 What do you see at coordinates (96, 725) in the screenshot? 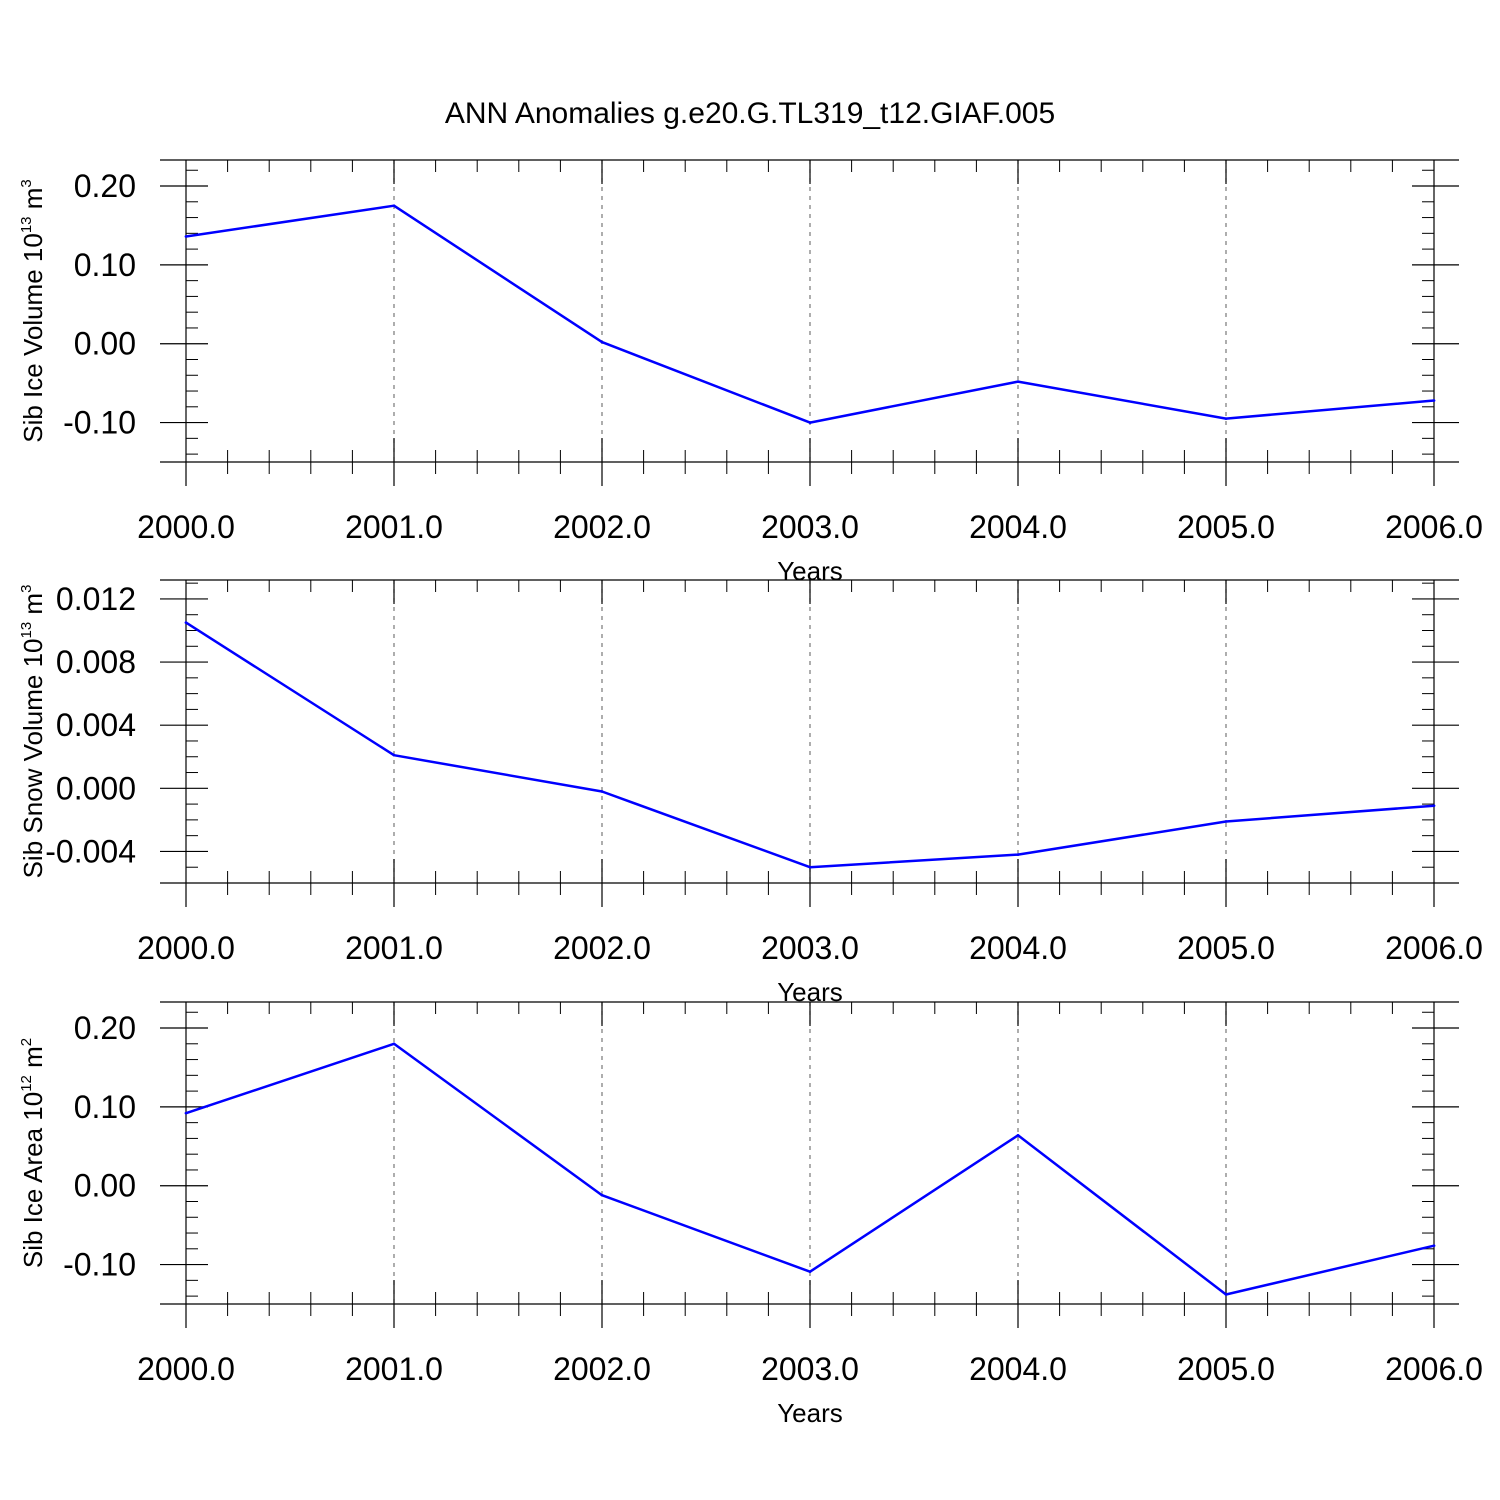
I see `y-tick-label: 0.004` at bounding box center [96, 725].